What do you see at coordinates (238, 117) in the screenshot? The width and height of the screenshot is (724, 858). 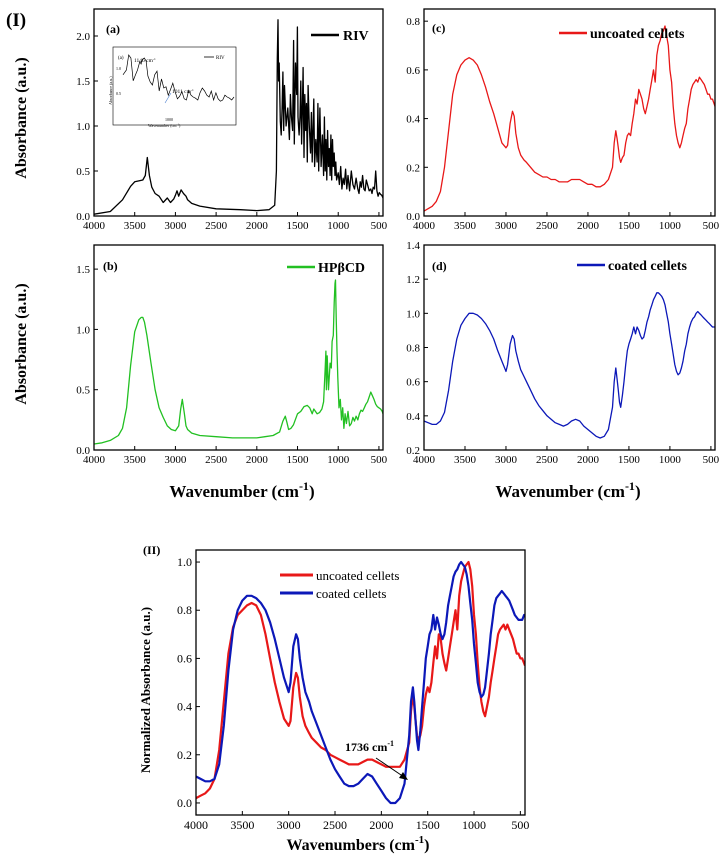 I see `series-line-riv` at bounding box center [238, 117].